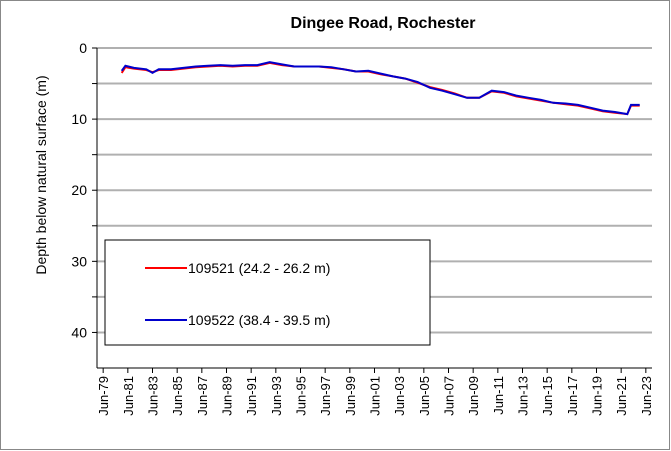 This screenshot has height=451, width=671. Describe the element at coordinates (424, 396) in the screenshot. I see `x-tick-label: Jun-05` at that location.